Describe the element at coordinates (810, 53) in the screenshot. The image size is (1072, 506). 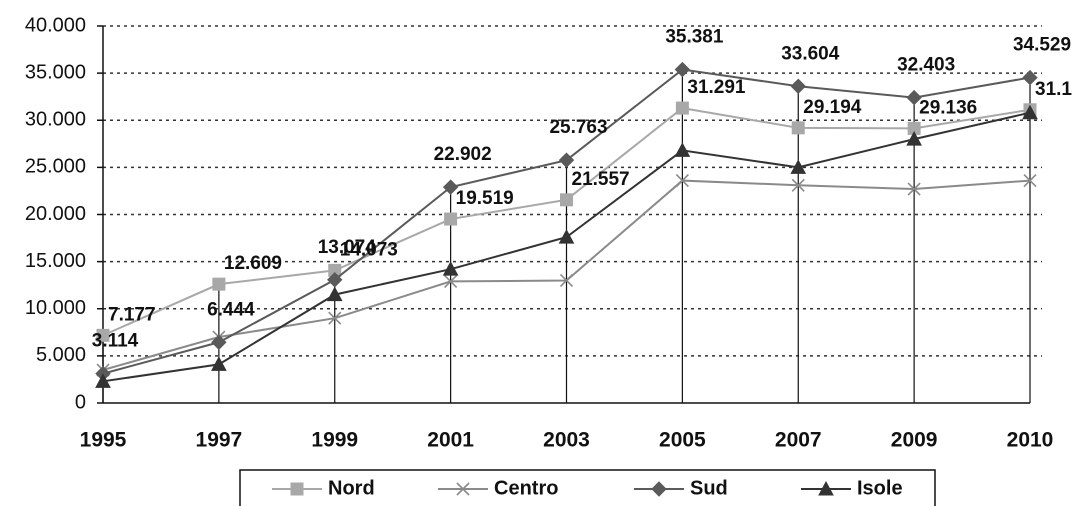
I see `data-label: 33.604` at that location.